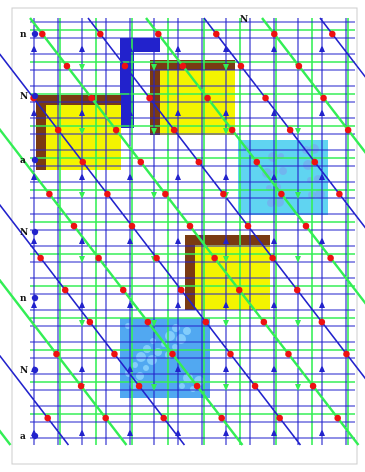 Image resolution: width=365 pixels, height=472 pixels. Describe the element at coordinates (244, 20) in the screenshot. I see `top-label: N` at that location.